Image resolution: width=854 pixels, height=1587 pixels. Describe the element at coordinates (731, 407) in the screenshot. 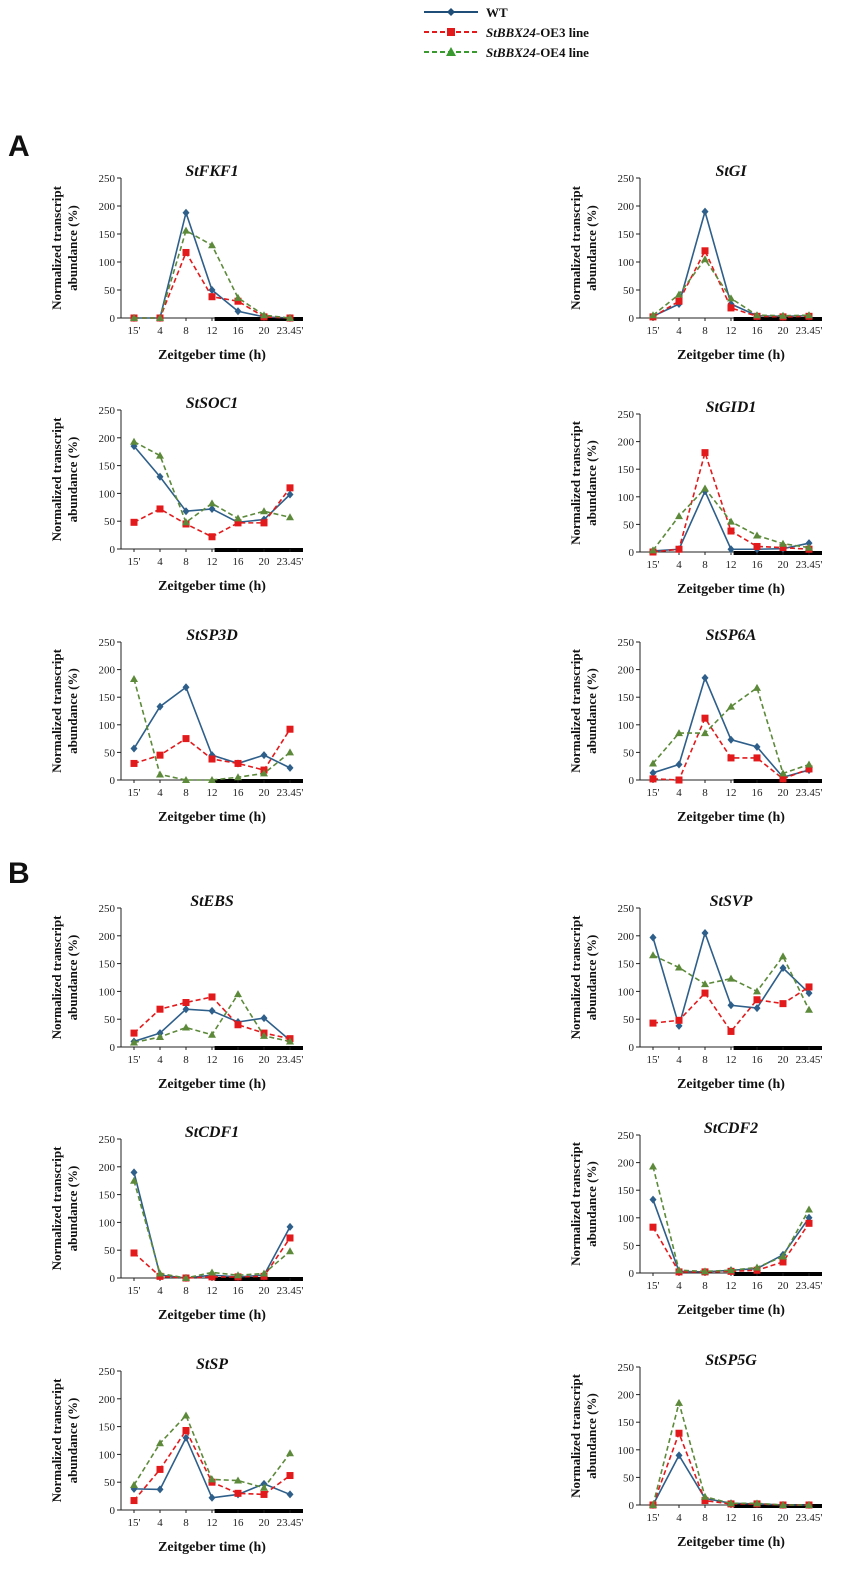

I see `chart-title: StGID1` at that location.